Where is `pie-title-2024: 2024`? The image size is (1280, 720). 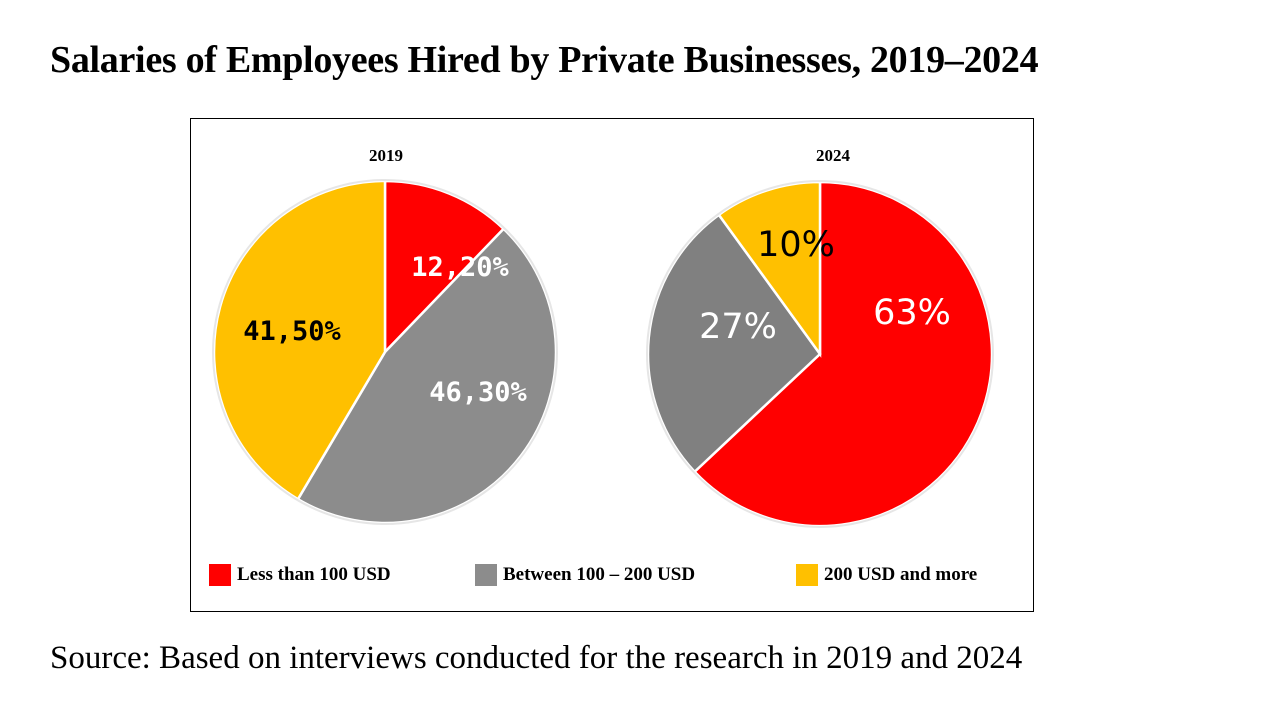 pie-title-2024: 2024 is located at coordinates (833, 155).